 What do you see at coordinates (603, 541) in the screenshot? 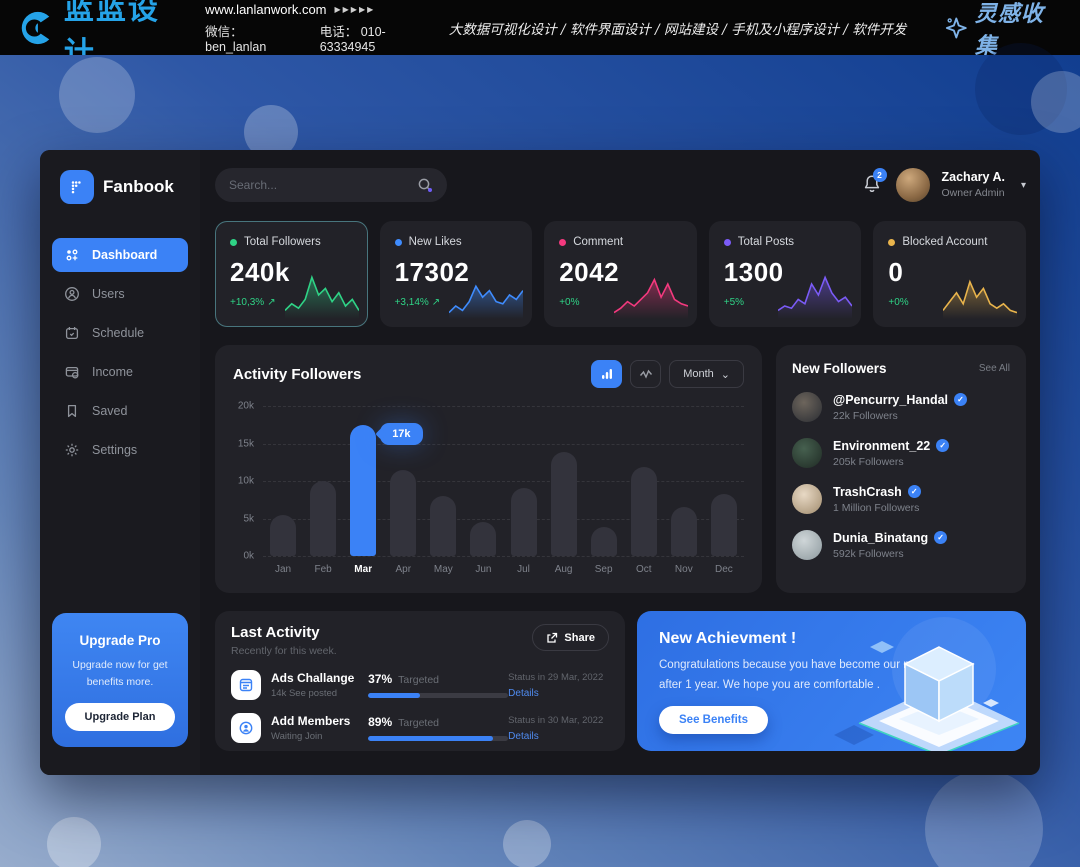
I see `chart-bar-sep` at bounding box center [603, 541].